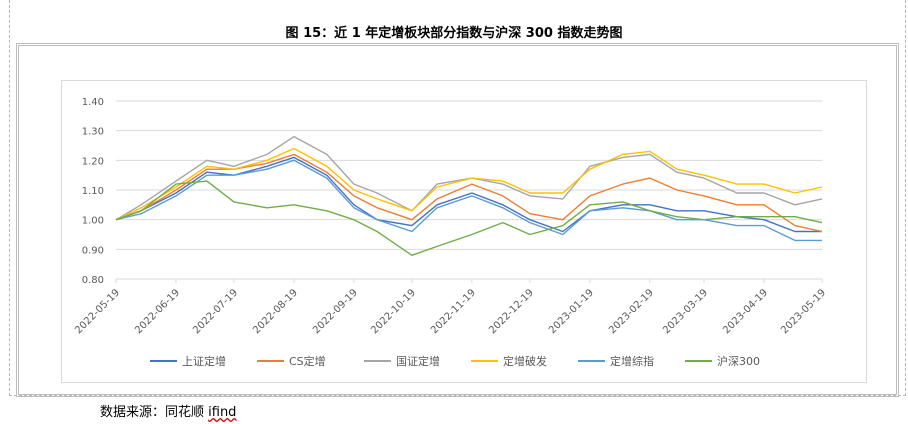  I want to click on chart-title: 图 15：近 1 年定增板块部分指数与沪深 300 指数走势图, so click(454, 33).